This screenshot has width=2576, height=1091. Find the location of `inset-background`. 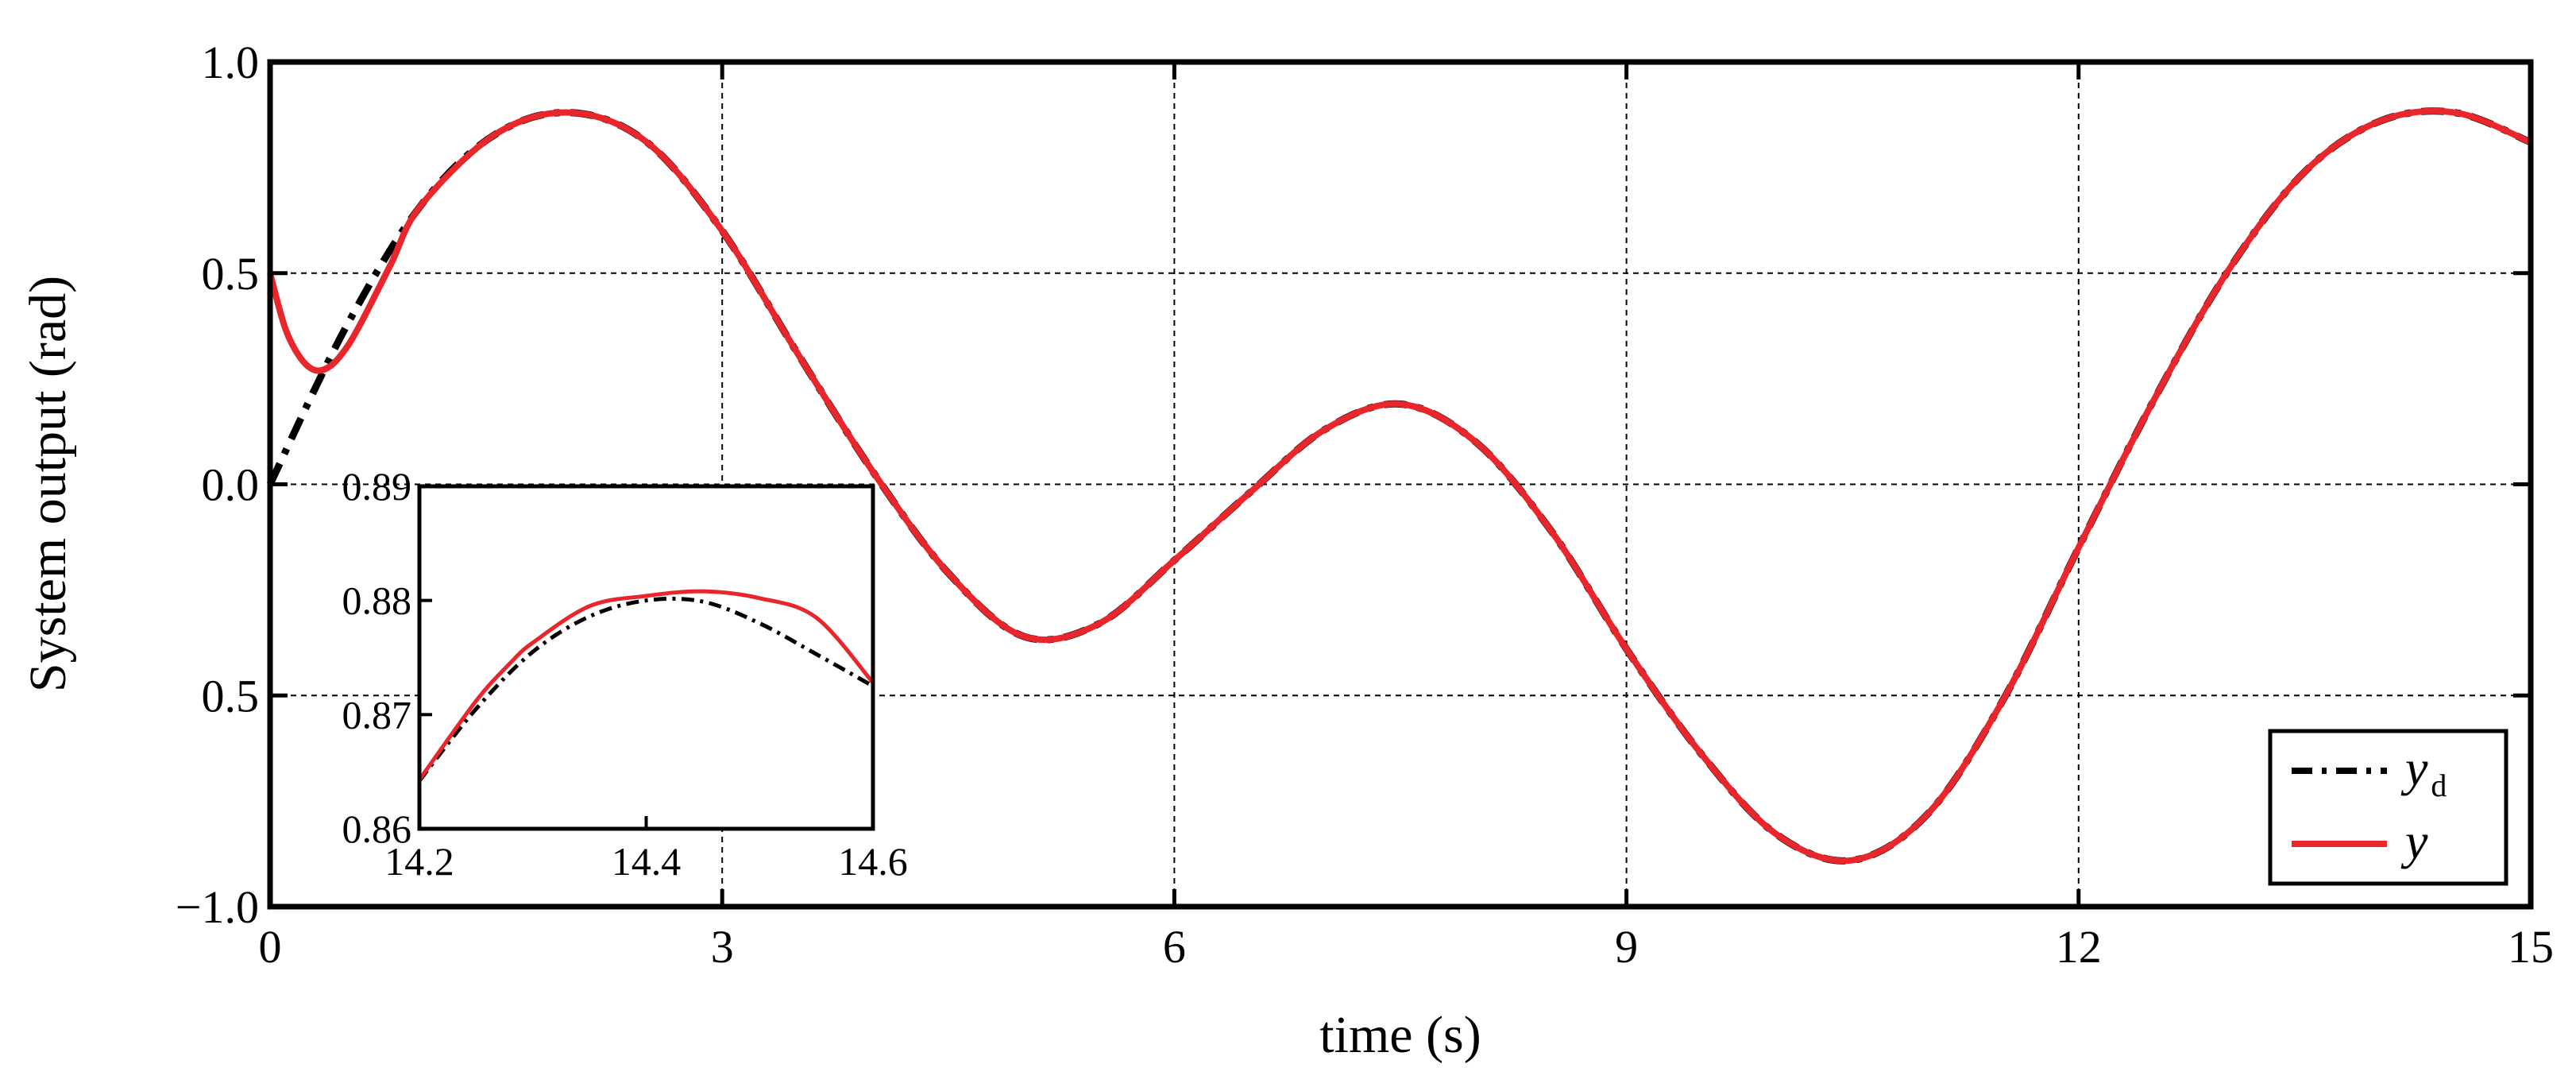

inset-background is located at coordinates (646, 657).